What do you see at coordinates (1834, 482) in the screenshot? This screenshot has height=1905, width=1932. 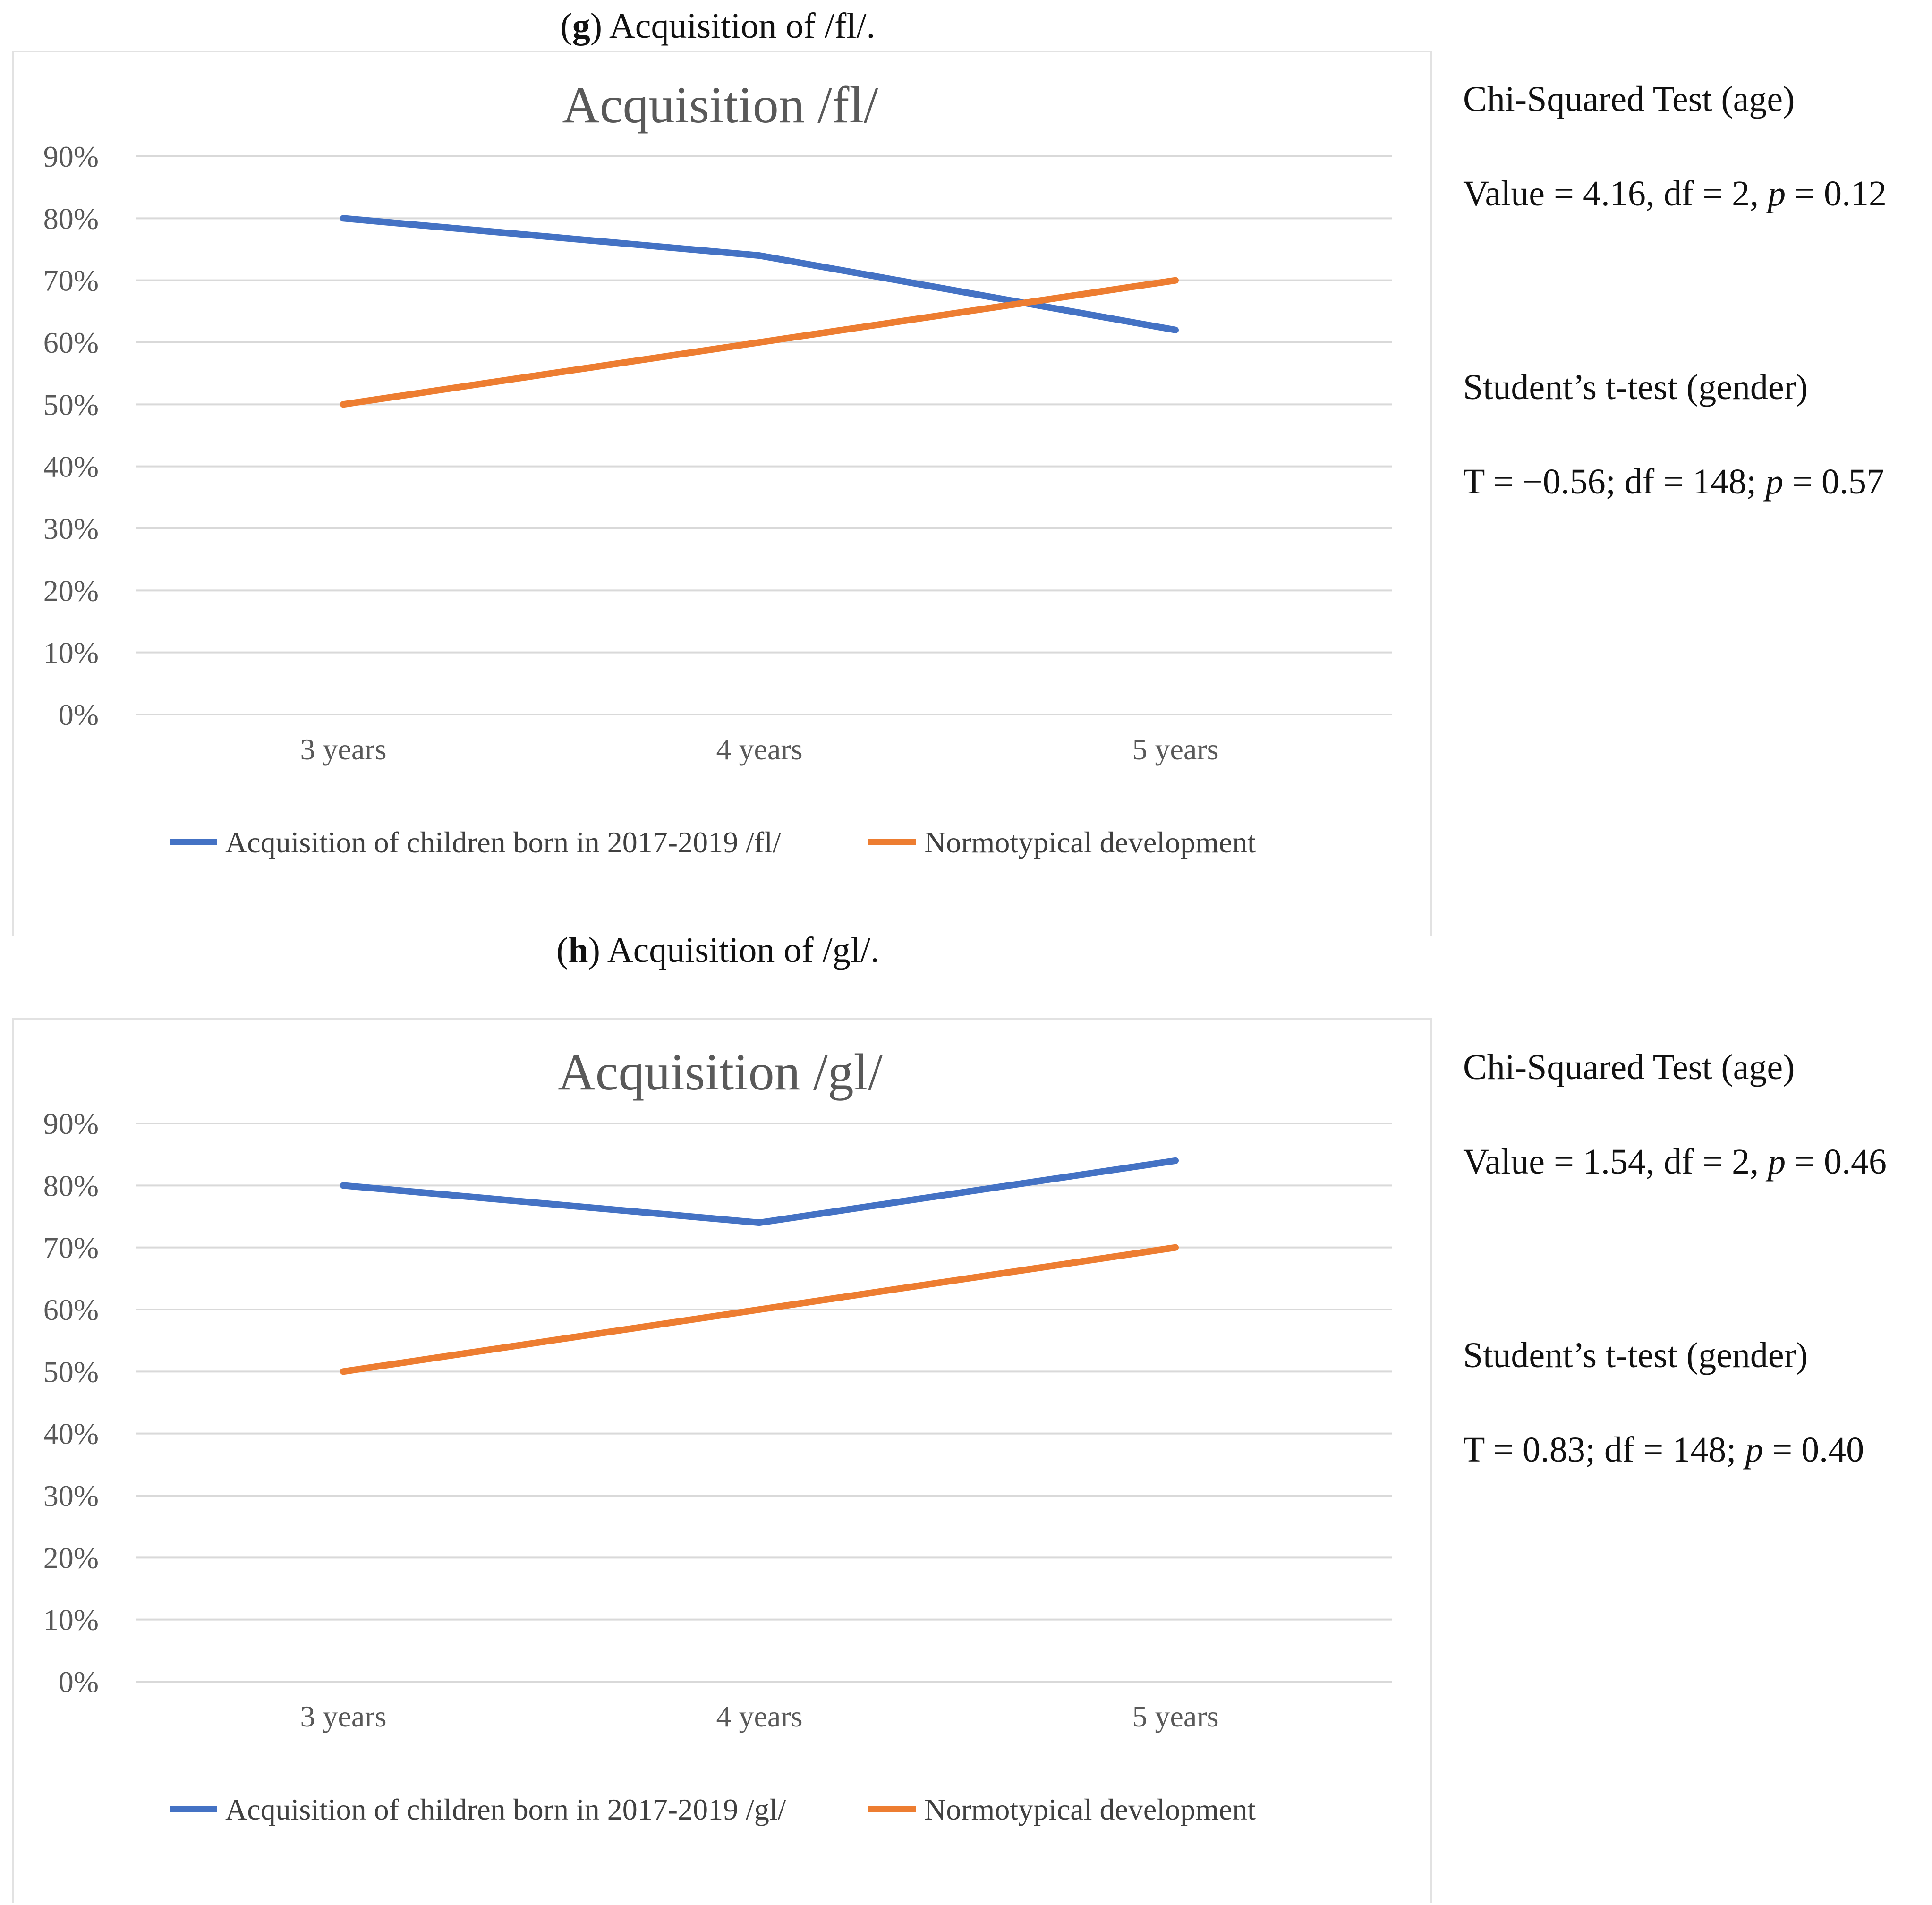 I see `t-p-value: = 0.57` at bounding box center [1834, 482].